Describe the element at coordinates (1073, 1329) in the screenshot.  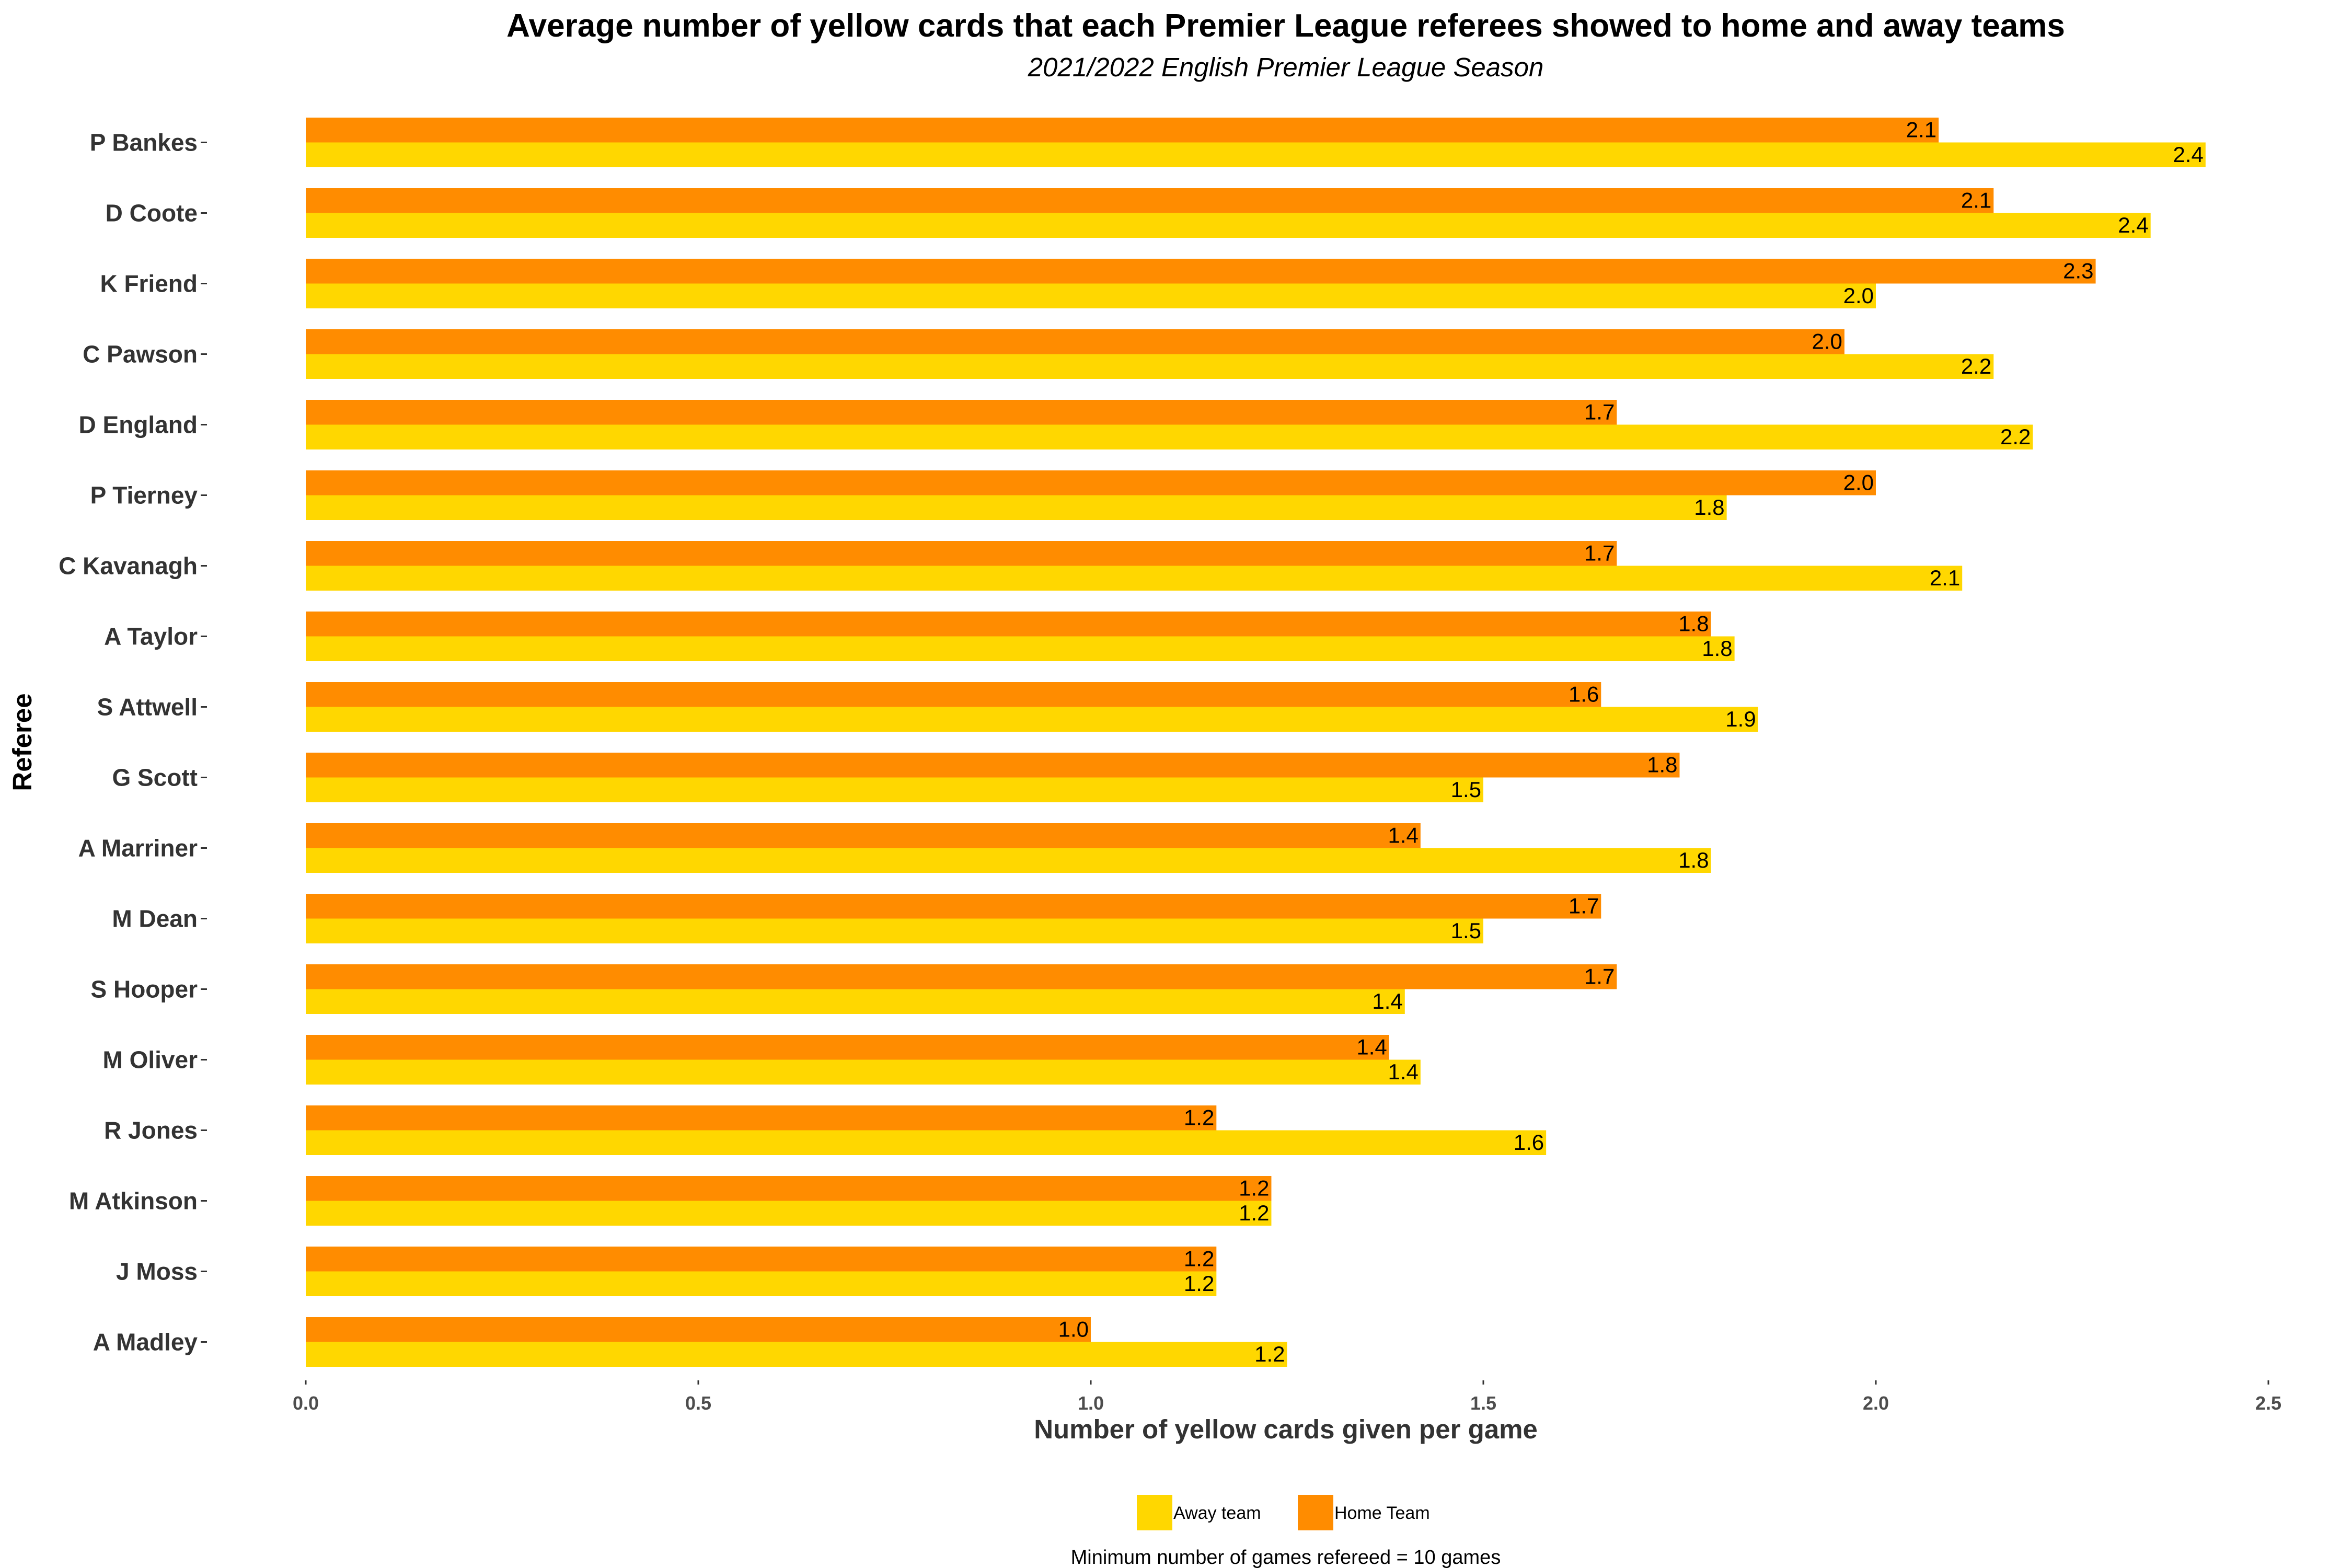
I see `data-label-home-a-madley: 1.0` at that location.